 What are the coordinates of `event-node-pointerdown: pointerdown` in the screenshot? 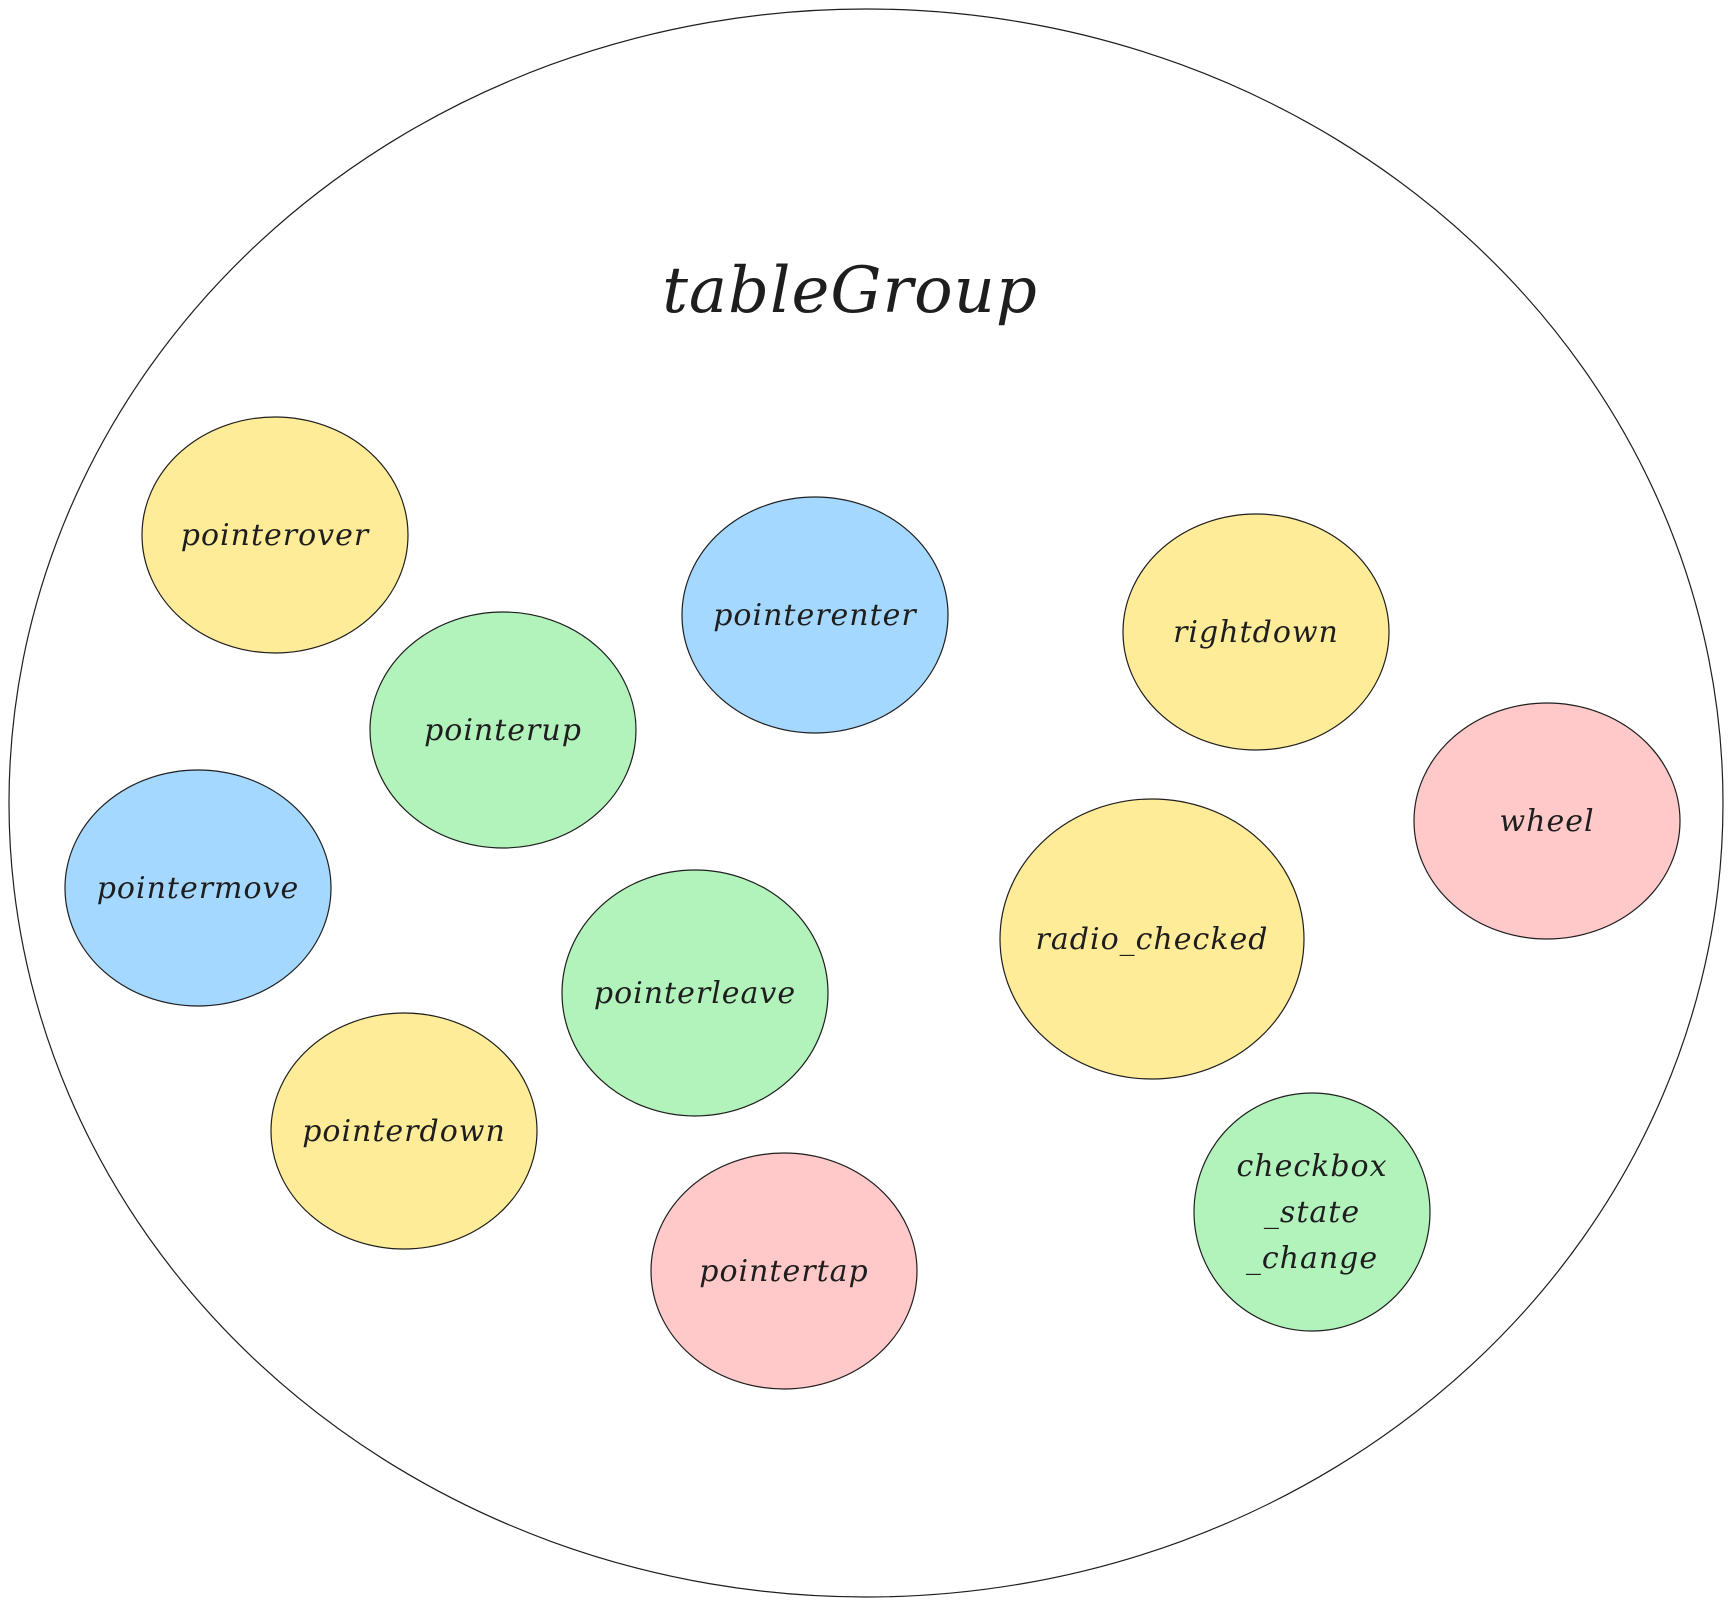 It's located at (404, 1131).